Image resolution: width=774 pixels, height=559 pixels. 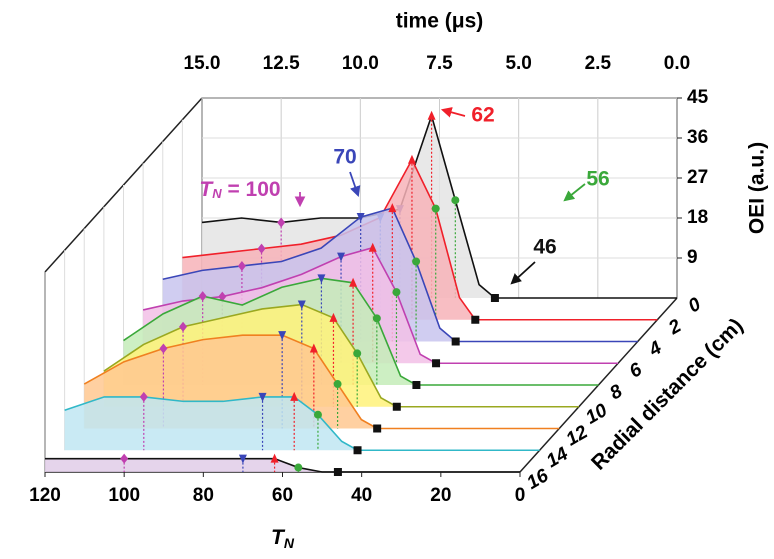 What do you see at coordinates (251, 189) in the screenshot?
I see `annotation-part: = 100` at bounding box center [251, 189].